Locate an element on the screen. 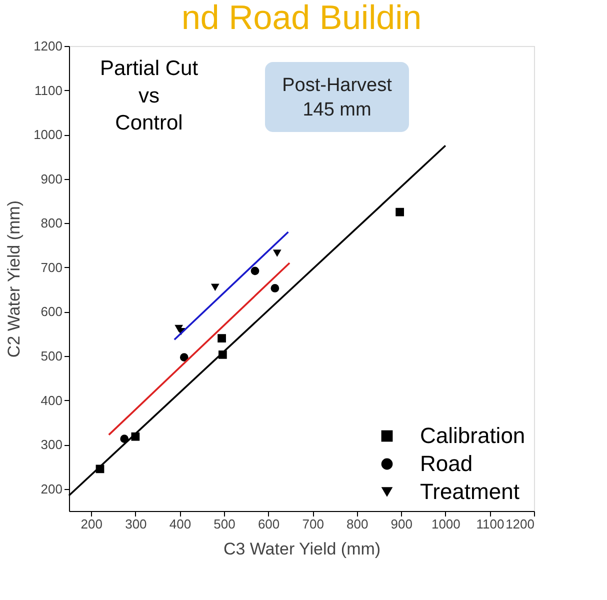  y-tick-label: 200 is located at coordinates (51, 488).